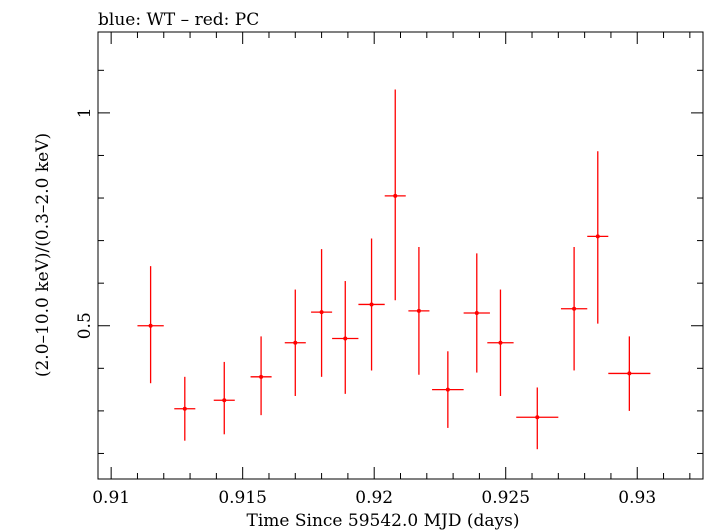 This screenshot has width=705, height=532. What do you see at coordinates (85, 112) in the screenshot?
I see `y-tick-label: 1` at bounding box center [85, 112].